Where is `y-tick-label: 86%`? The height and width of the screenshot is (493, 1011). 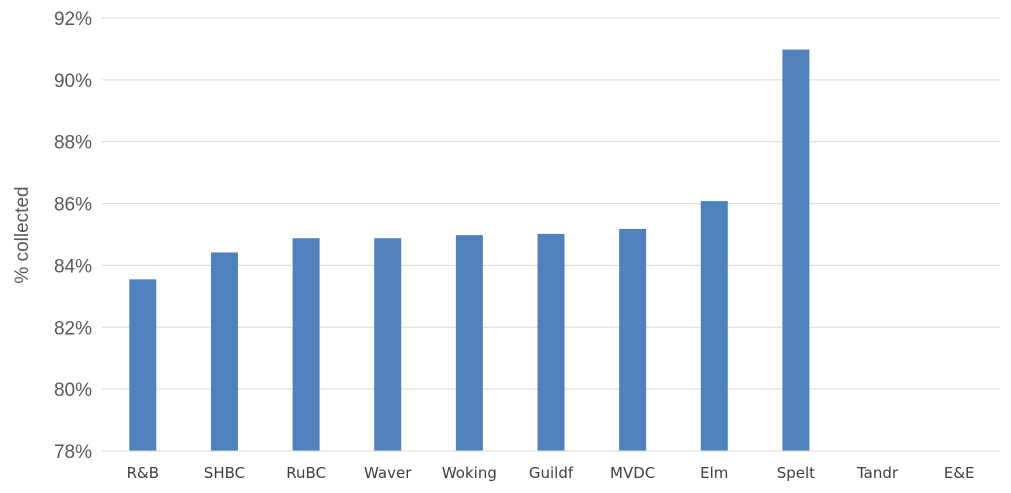 y-tick-label: 86% is located at coordinates (73, 205).